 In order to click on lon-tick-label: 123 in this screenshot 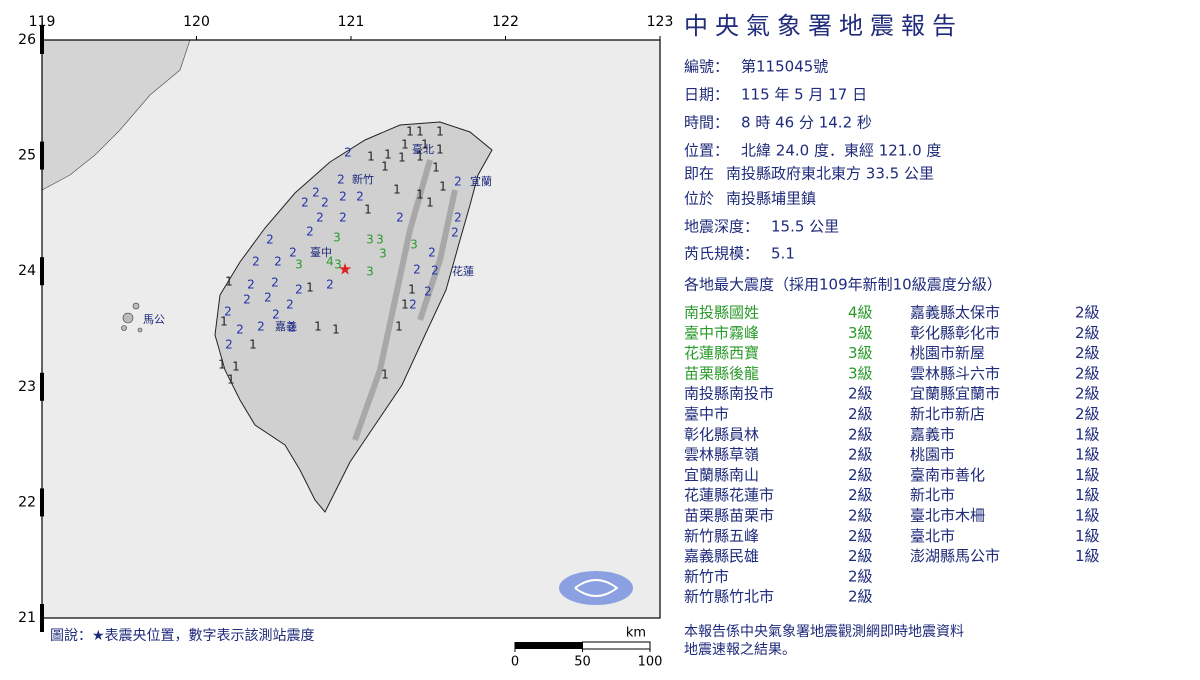, I will do `click(660, 22)`.